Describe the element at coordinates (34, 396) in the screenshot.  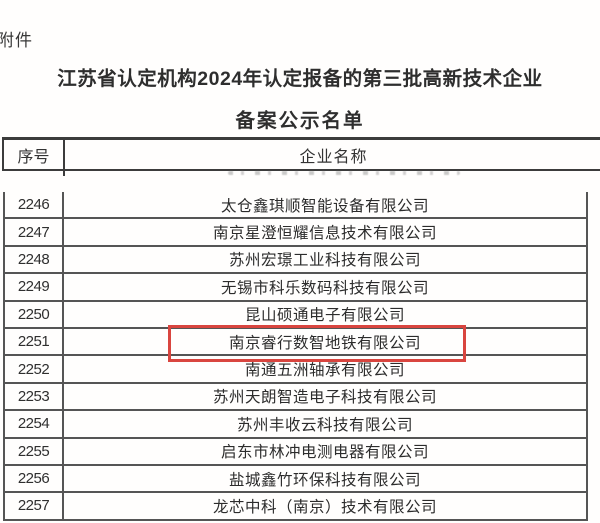
I see `row-serial: 2253` at that location.